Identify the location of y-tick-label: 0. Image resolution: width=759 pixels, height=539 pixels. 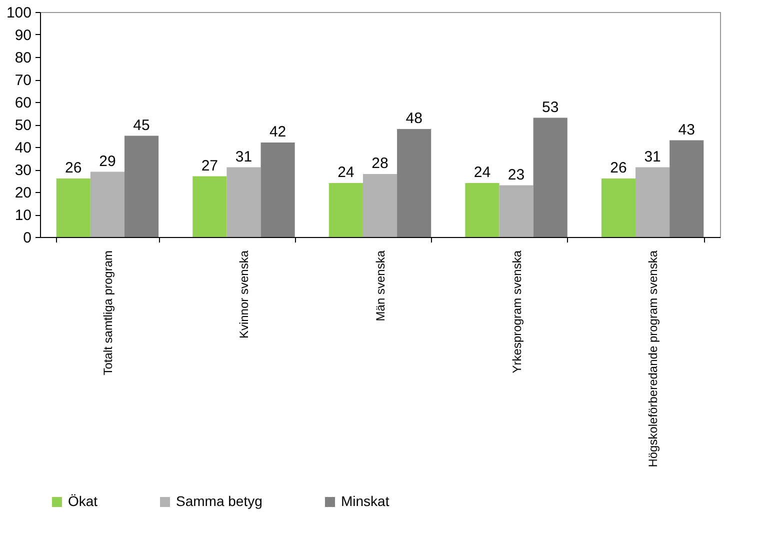
(27, 238).